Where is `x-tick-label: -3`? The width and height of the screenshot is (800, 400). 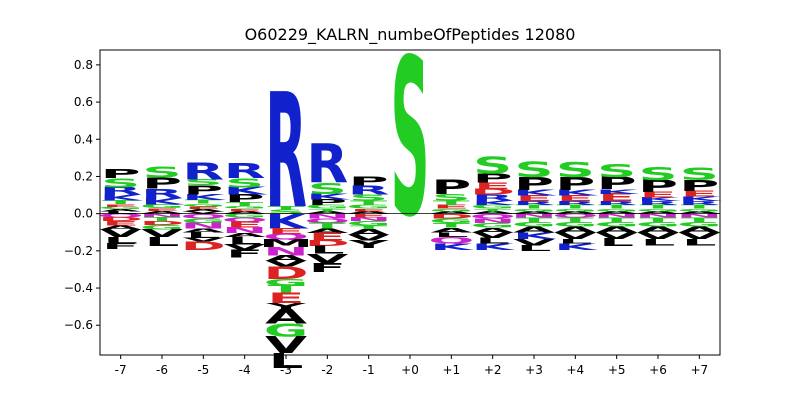 x-tick-label: -3 is located at coordinates (286, 370).